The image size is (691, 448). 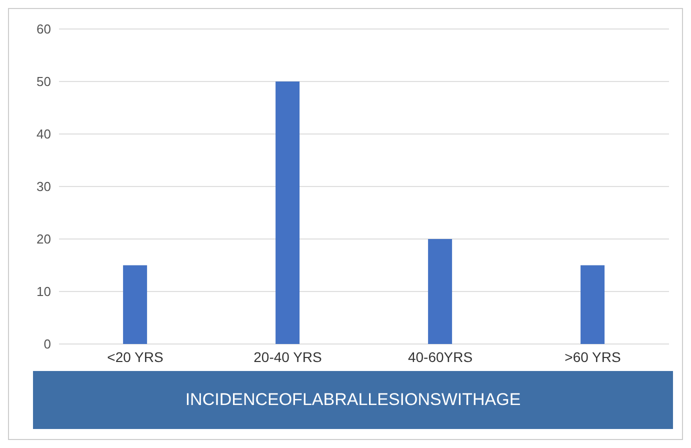 I want to click on y-tick-label: 0, so click(x=47, y=344).